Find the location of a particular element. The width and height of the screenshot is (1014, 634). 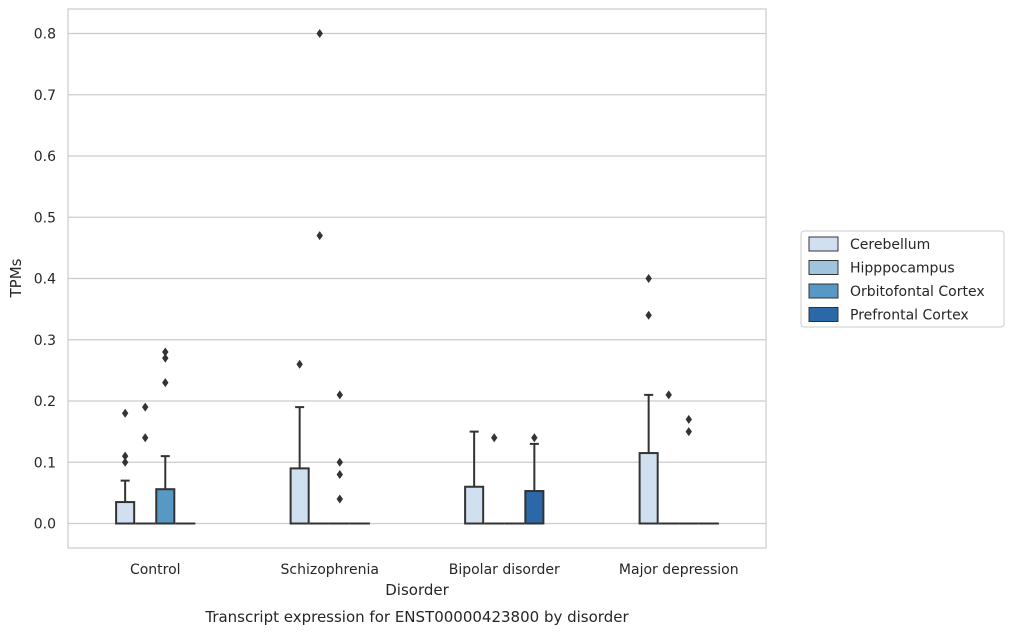

legend-frame is located at coordinates (902, 279).